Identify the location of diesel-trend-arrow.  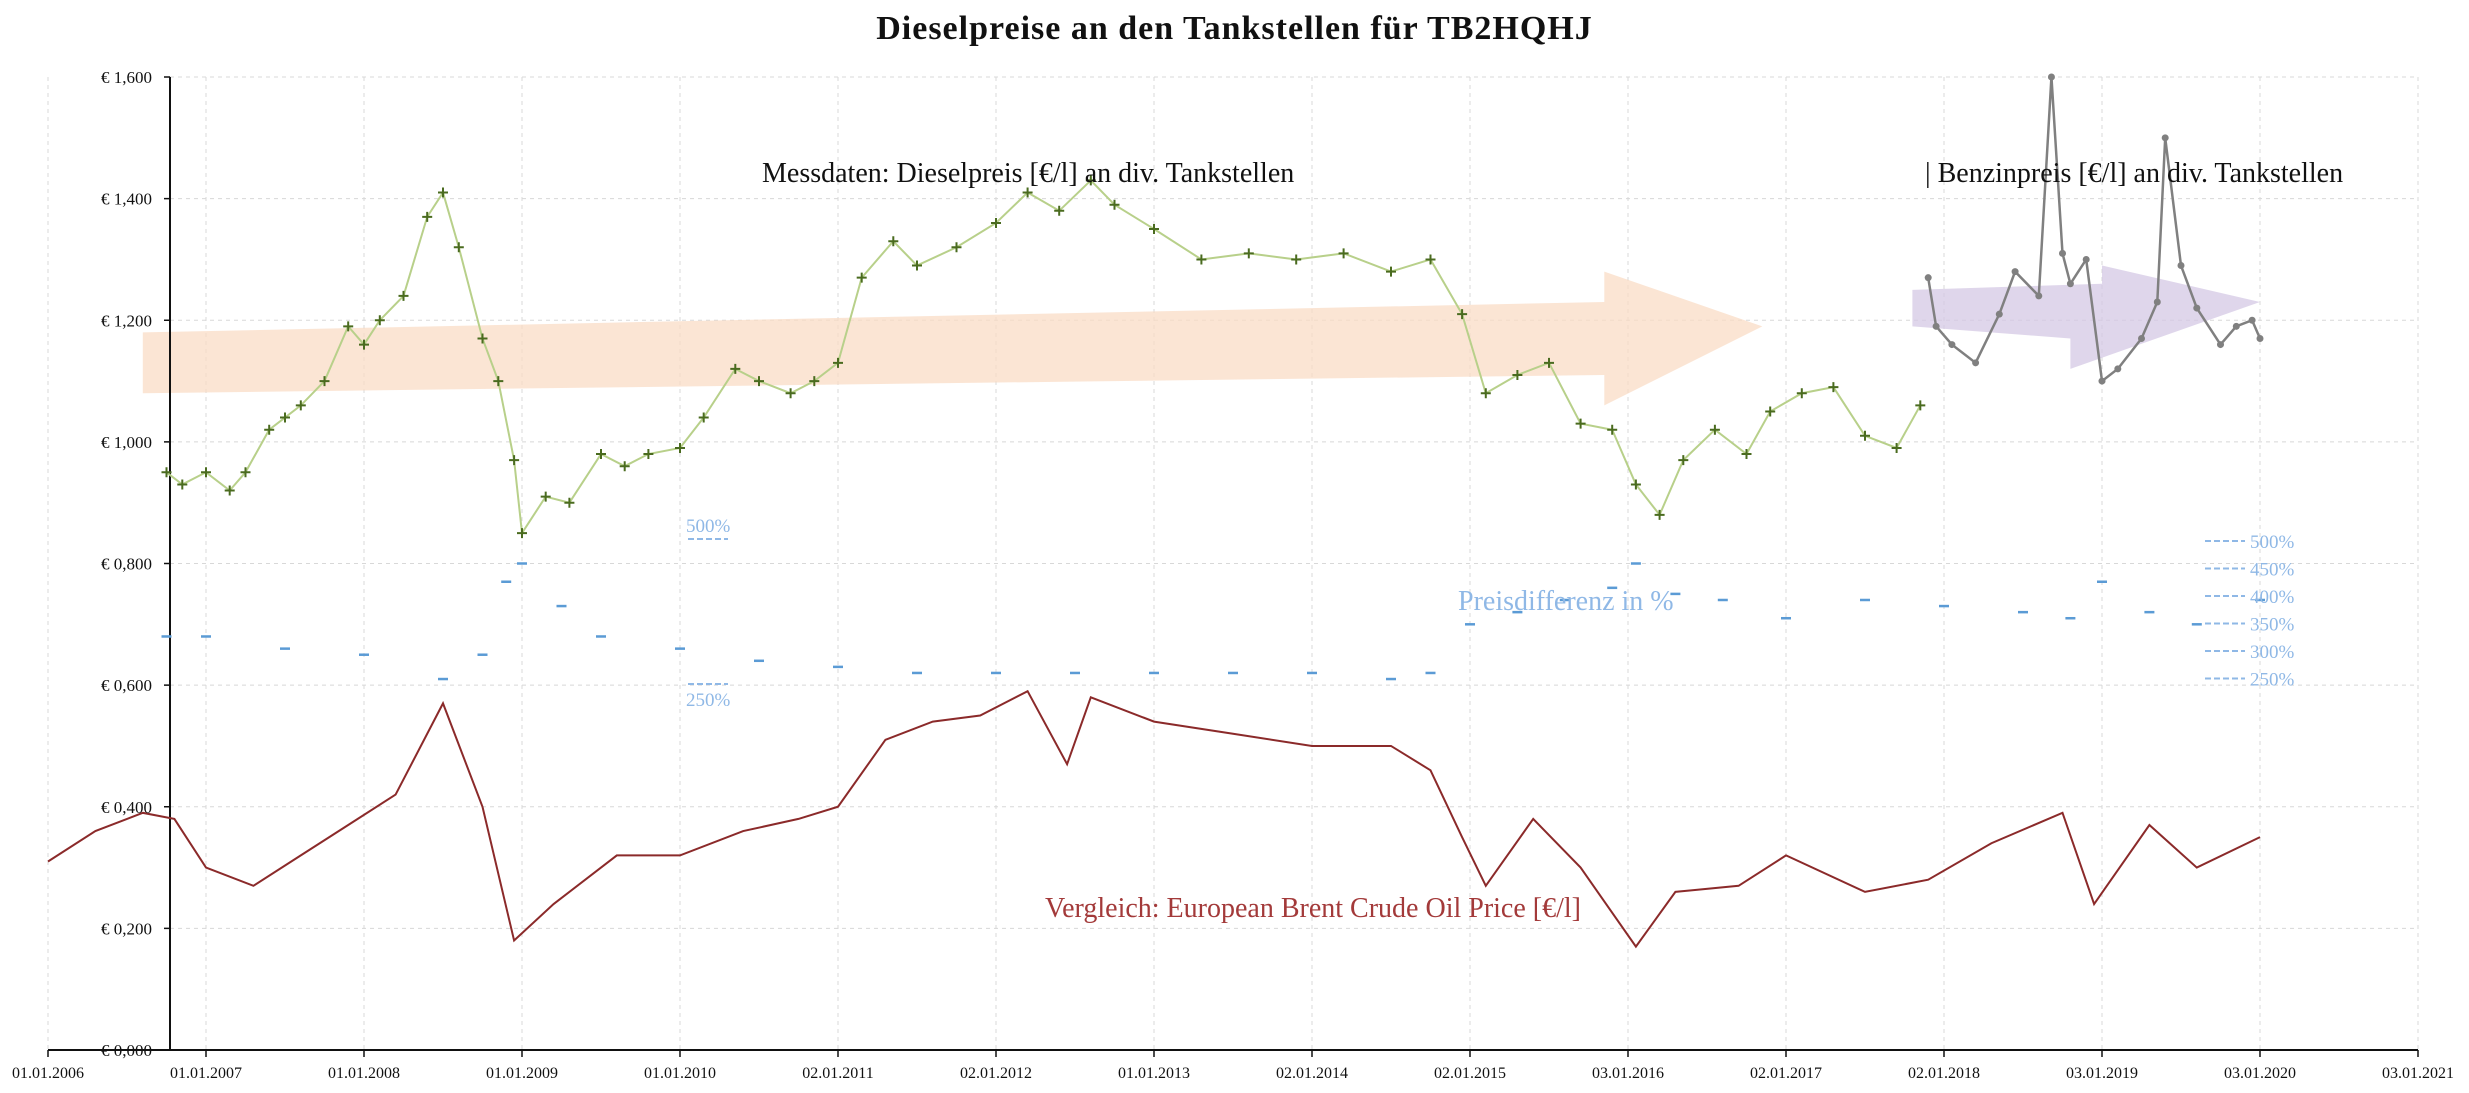
(952, 338).